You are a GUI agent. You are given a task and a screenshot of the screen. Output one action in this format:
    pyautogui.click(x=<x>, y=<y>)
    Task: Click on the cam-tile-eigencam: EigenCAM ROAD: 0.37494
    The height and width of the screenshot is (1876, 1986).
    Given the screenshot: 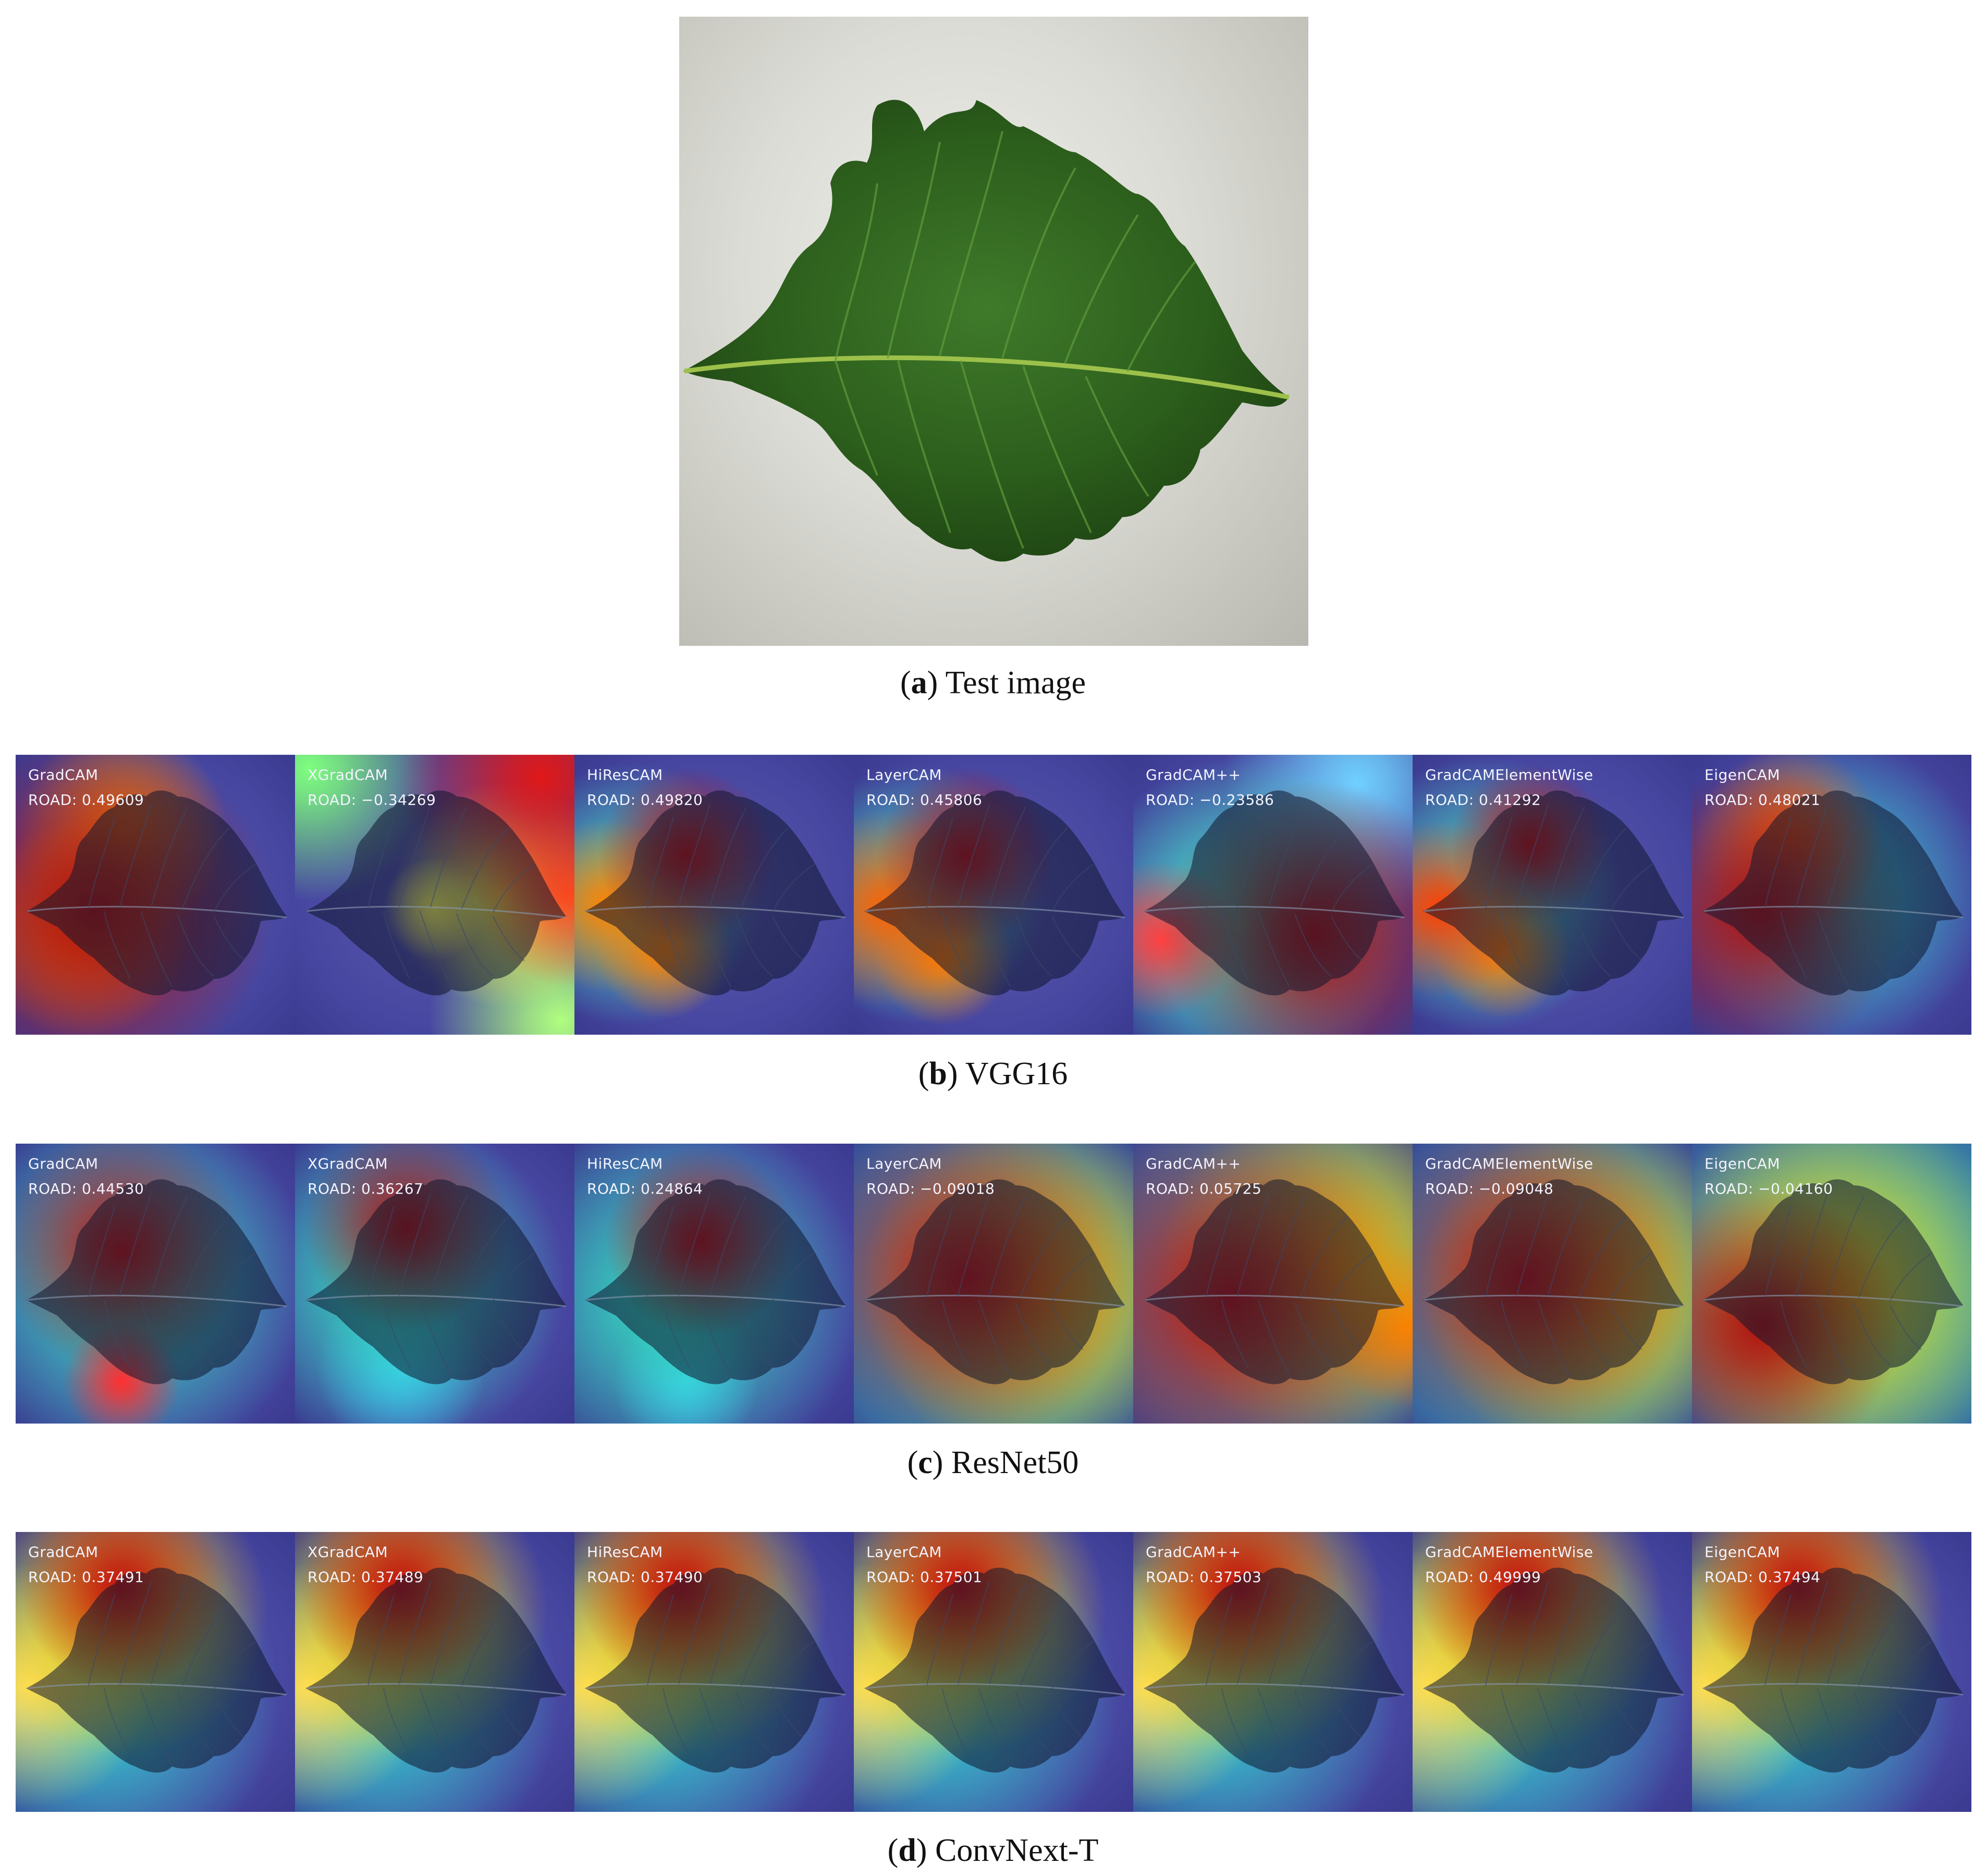 What is the action you would take?
    pyautogui.click(x=1831, y=1672)
    